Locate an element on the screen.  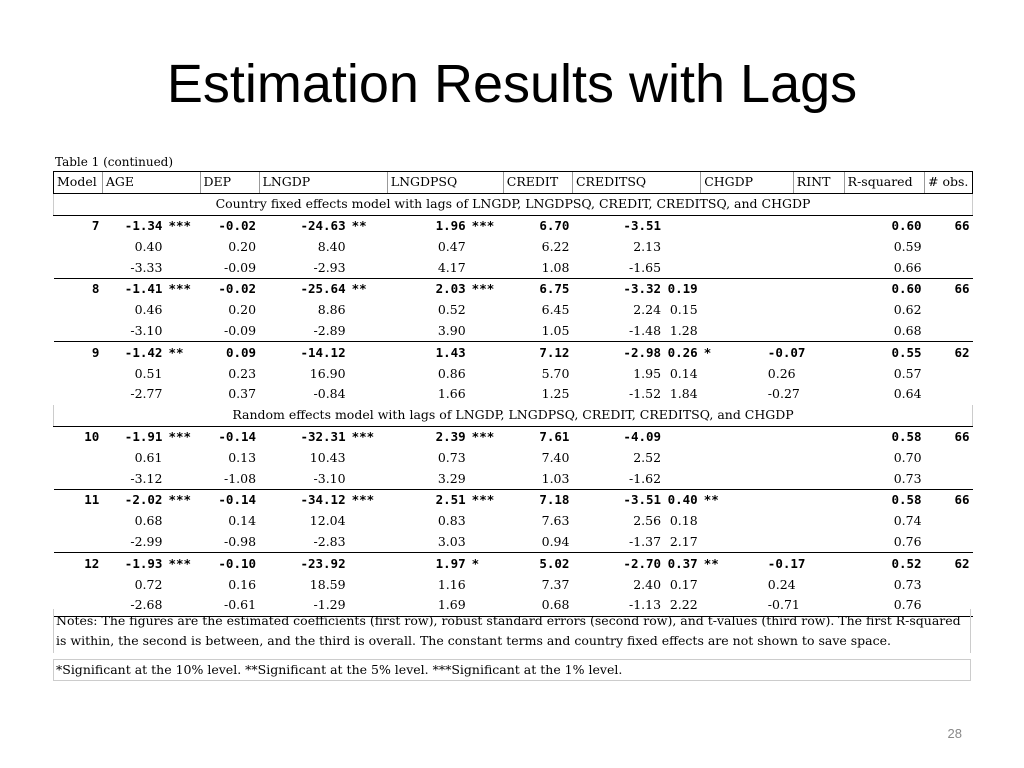
value-cell: 0.40 is located at coordinates (148, 246).